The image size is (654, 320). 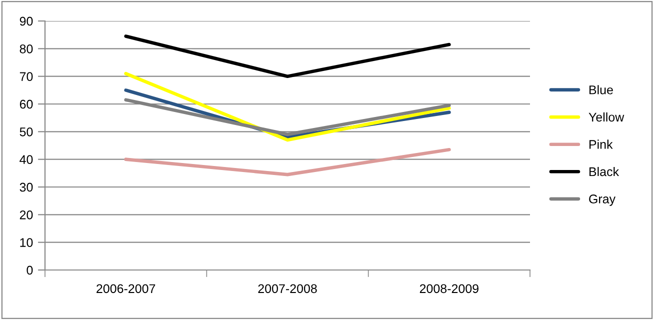 What do you see at coordinates (606, 117) in the screenshot?
I see `legend-label: Yellow` at bounding box center [606, 117].